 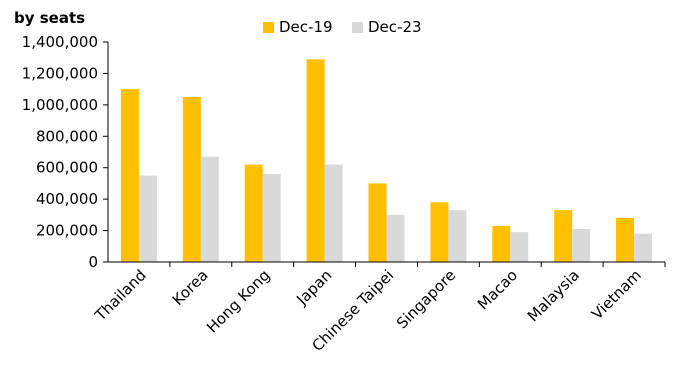 What do you see at coordinates (120, 295) in the screenshot?
I see `x-tick-label: Thailand` at bounding box center [120, 295].